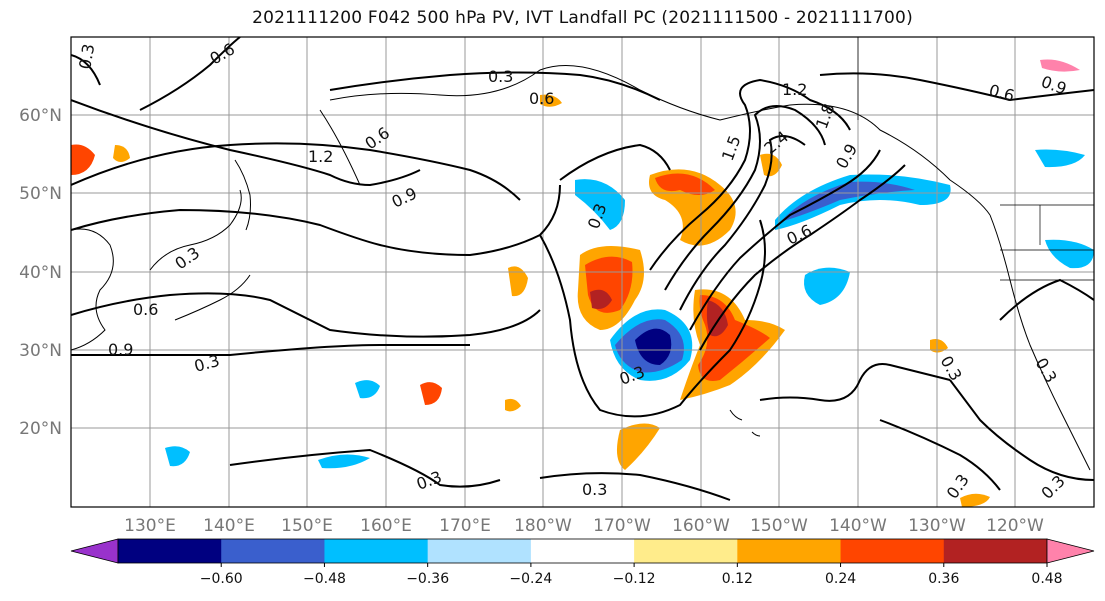 The width and height of the screenshot is (1105, 601). Describe the element at coordinates (145, 309) in the screenshot. I see `contour-label: 0.6` at that location.